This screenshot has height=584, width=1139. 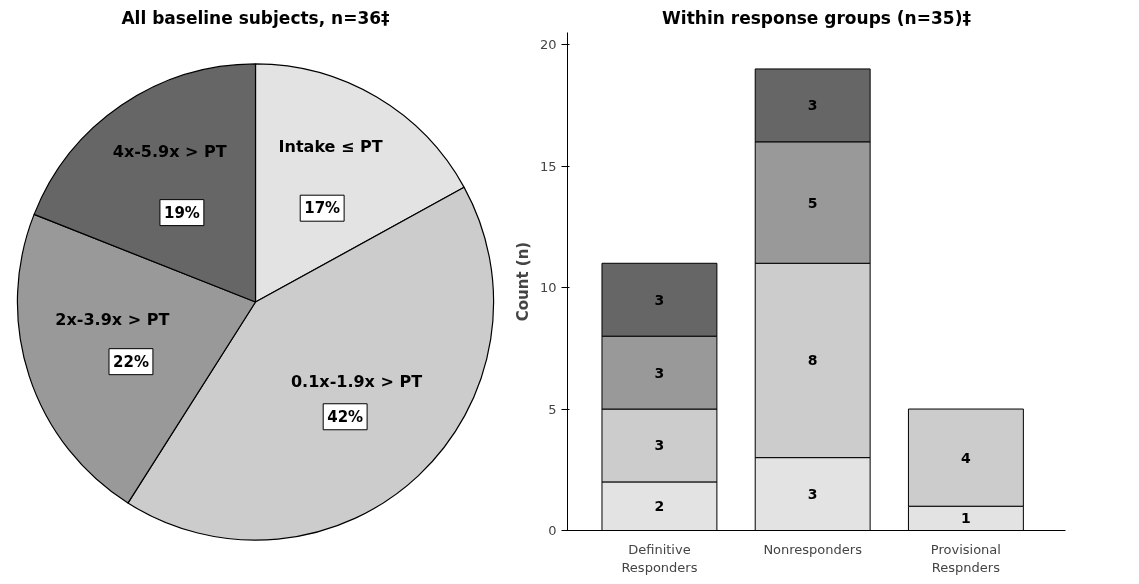 What do you see at coordinates (552, 530) in the screenshot?
I see `y-tick-label: 0` at bounding box center [552, 530].